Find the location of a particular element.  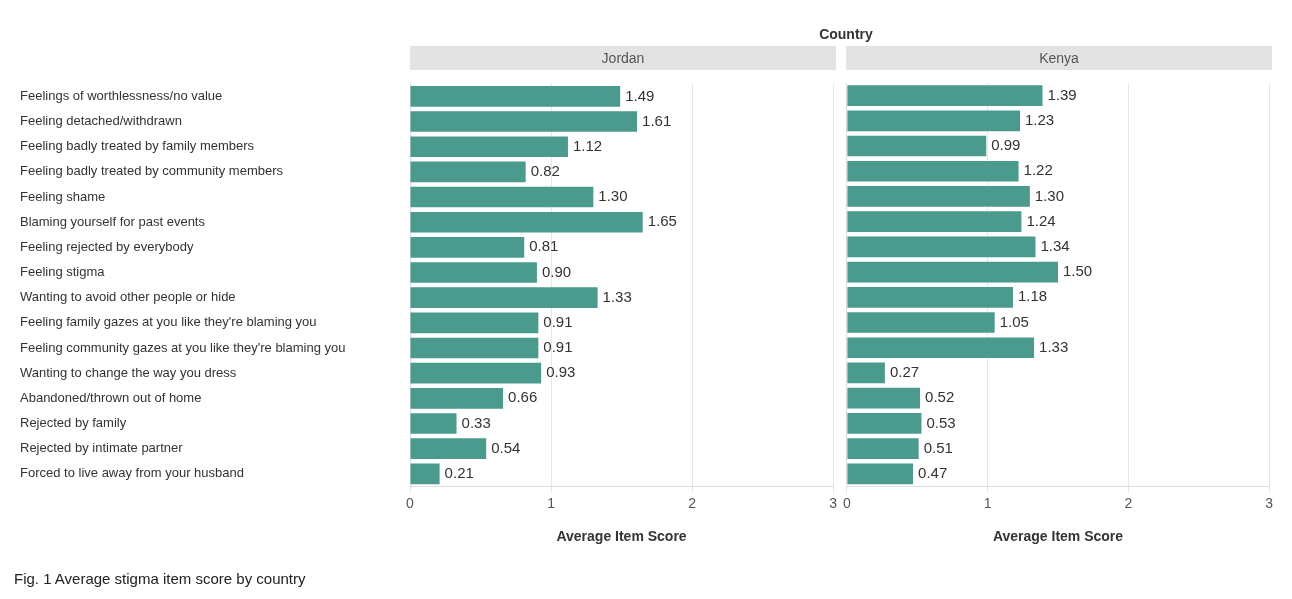

data-label: 1.39 is located at coordinates (1062, 94).